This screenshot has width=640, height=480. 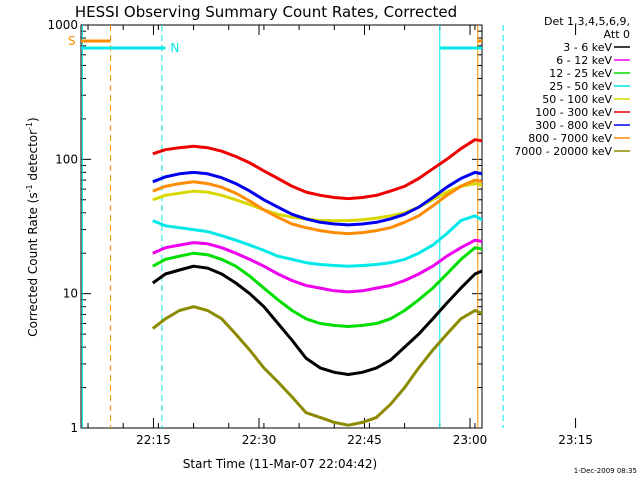 I want to click on legend-entry: 800 - 7000 keV, so click(x=570, y=138).